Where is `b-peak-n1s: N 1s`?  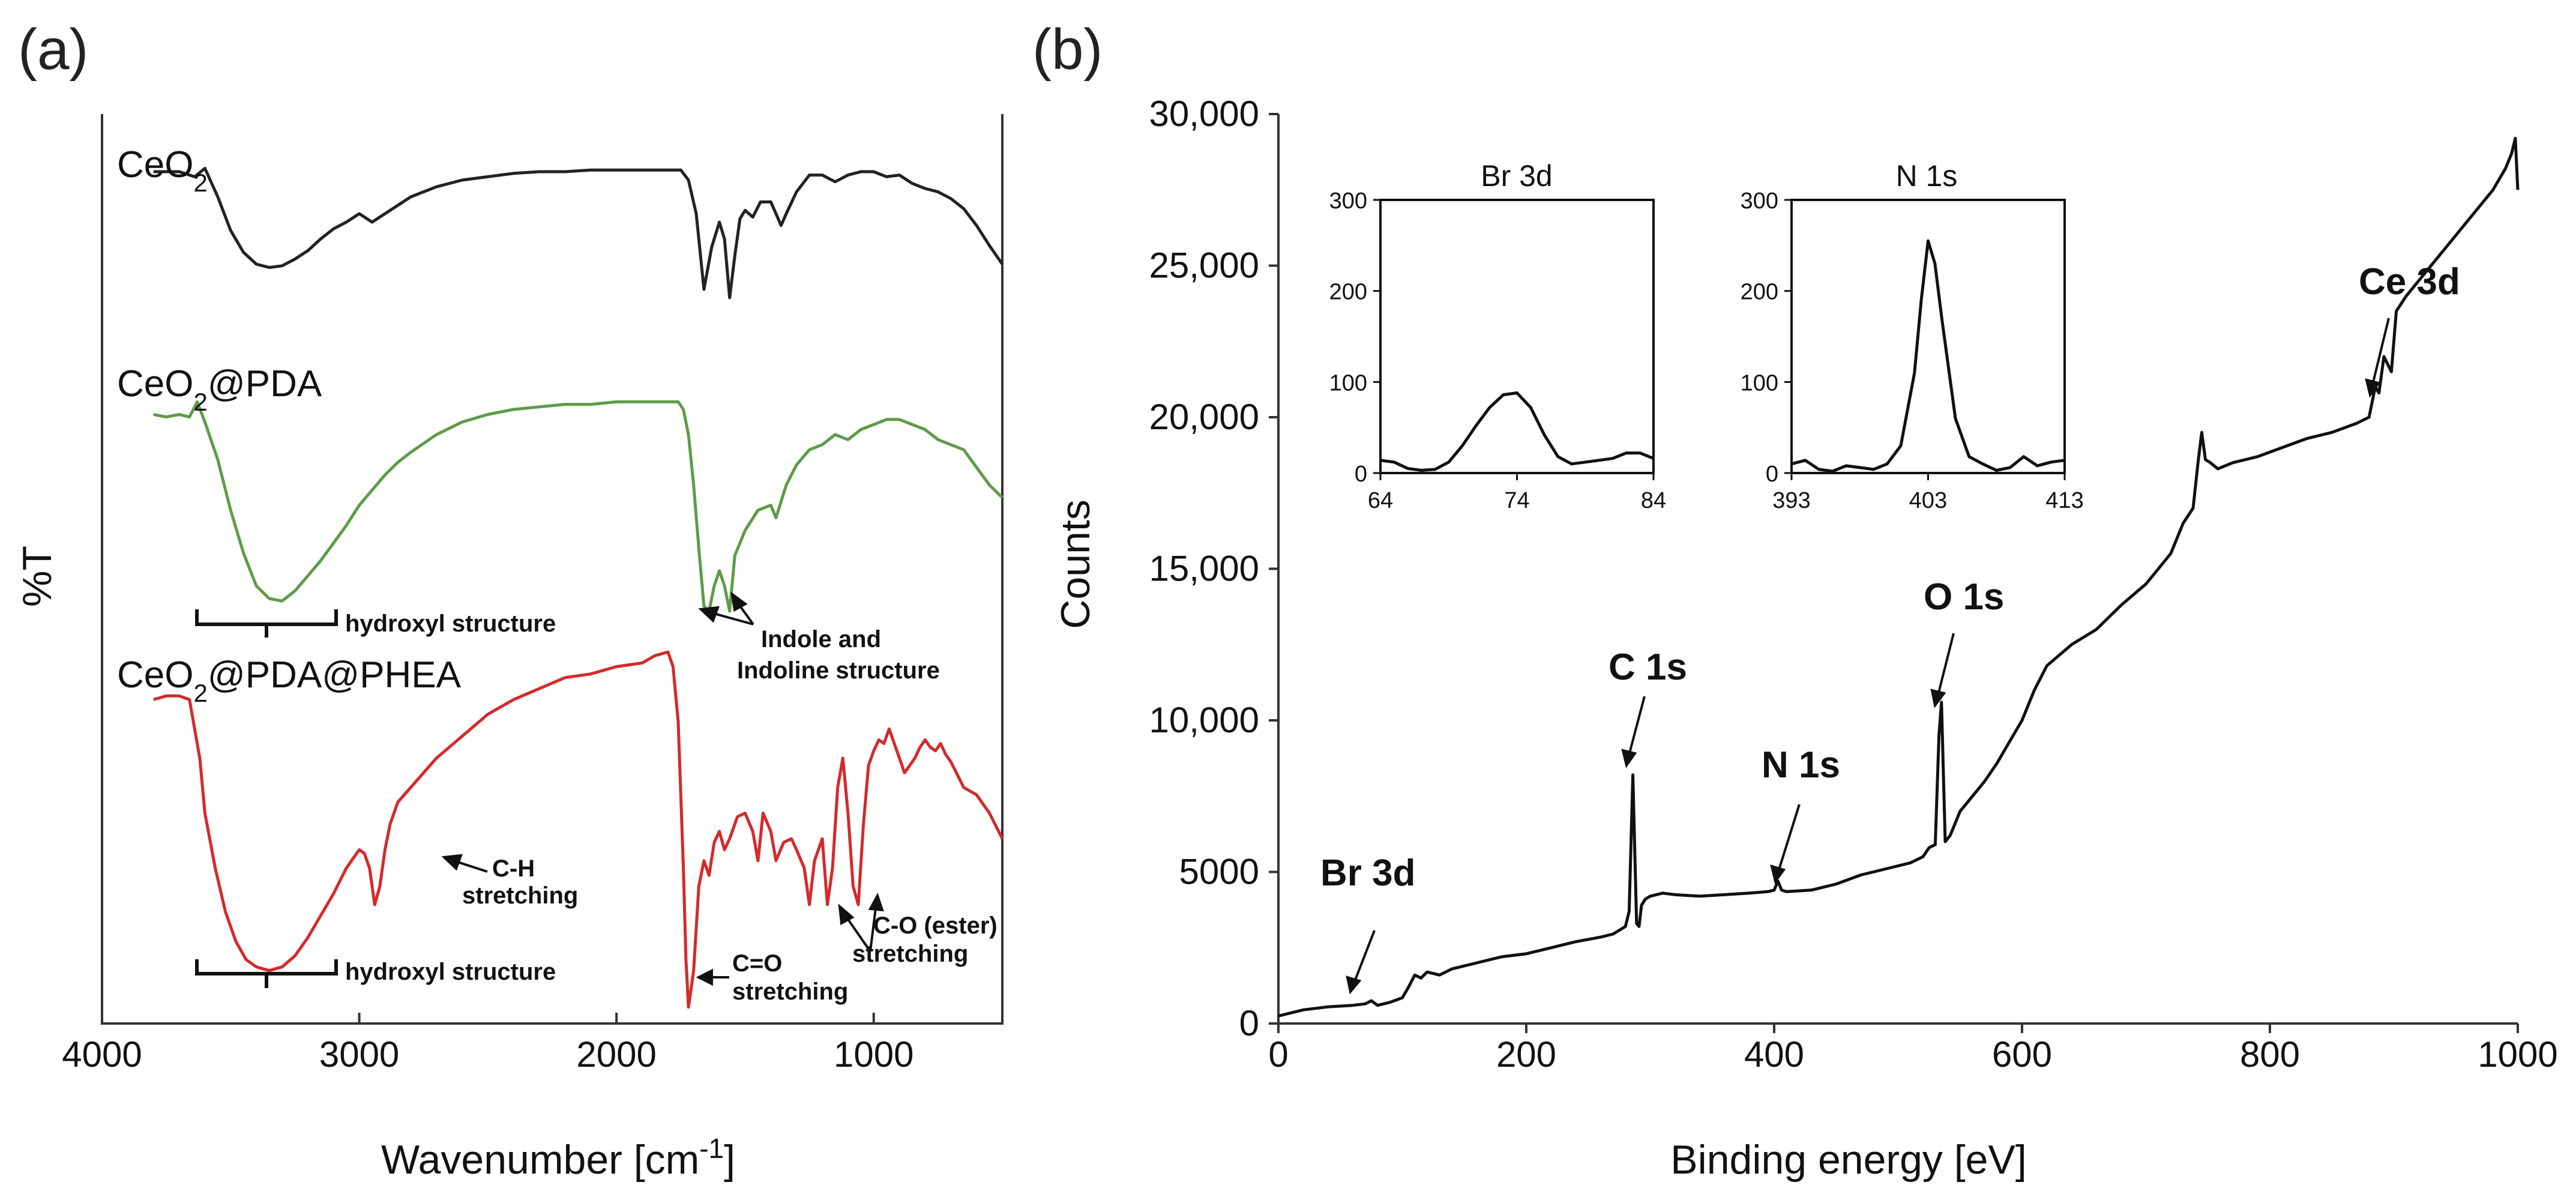 b-peak-n1s: N 1s is located at coordinates (1801, 765).